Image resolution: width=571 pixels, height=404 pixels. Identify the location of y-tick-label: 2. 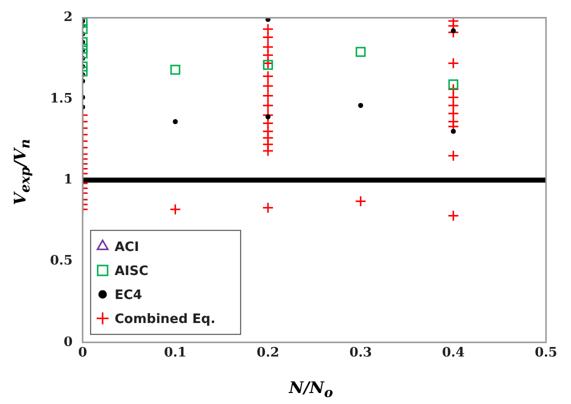
(68, 18).